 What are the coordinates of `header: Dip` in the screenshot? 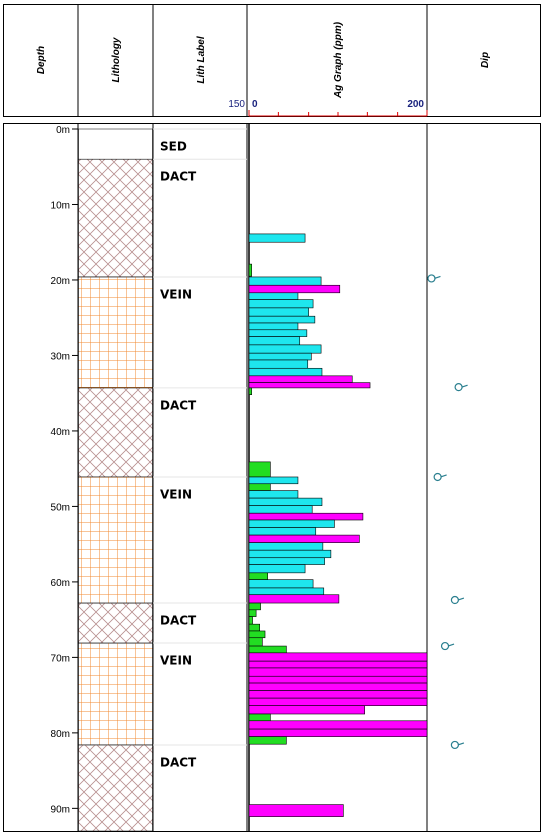 It's located at (485, 60).